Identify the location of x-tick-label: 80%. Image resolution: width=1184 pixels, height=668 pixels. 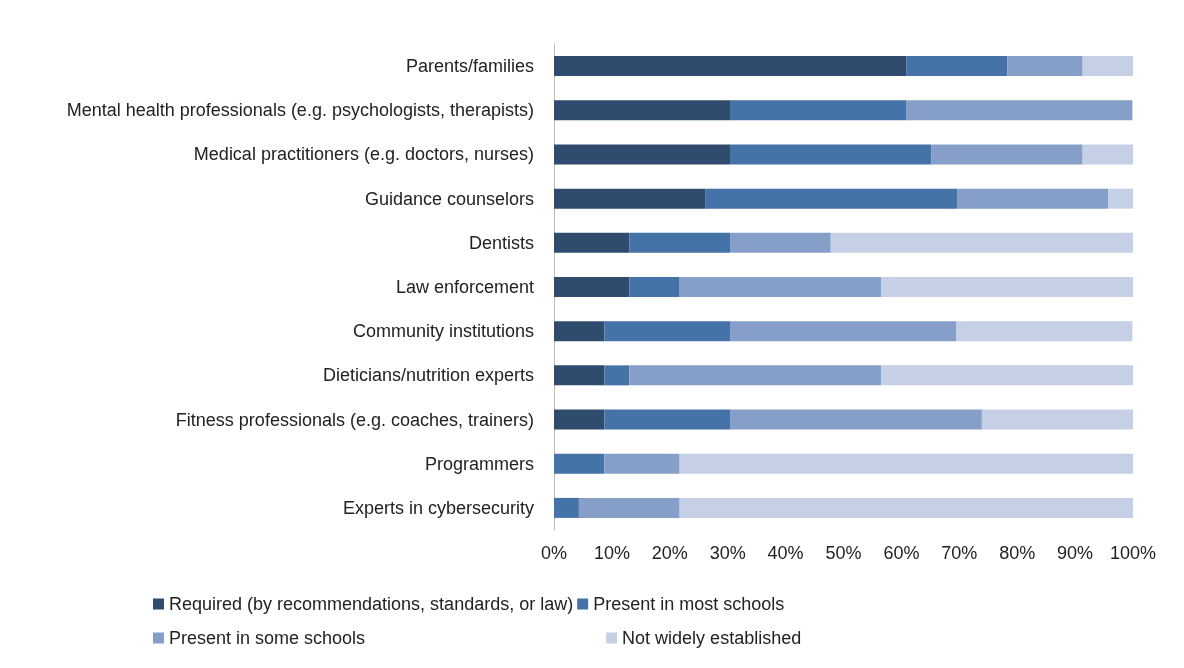
(1017, 553).